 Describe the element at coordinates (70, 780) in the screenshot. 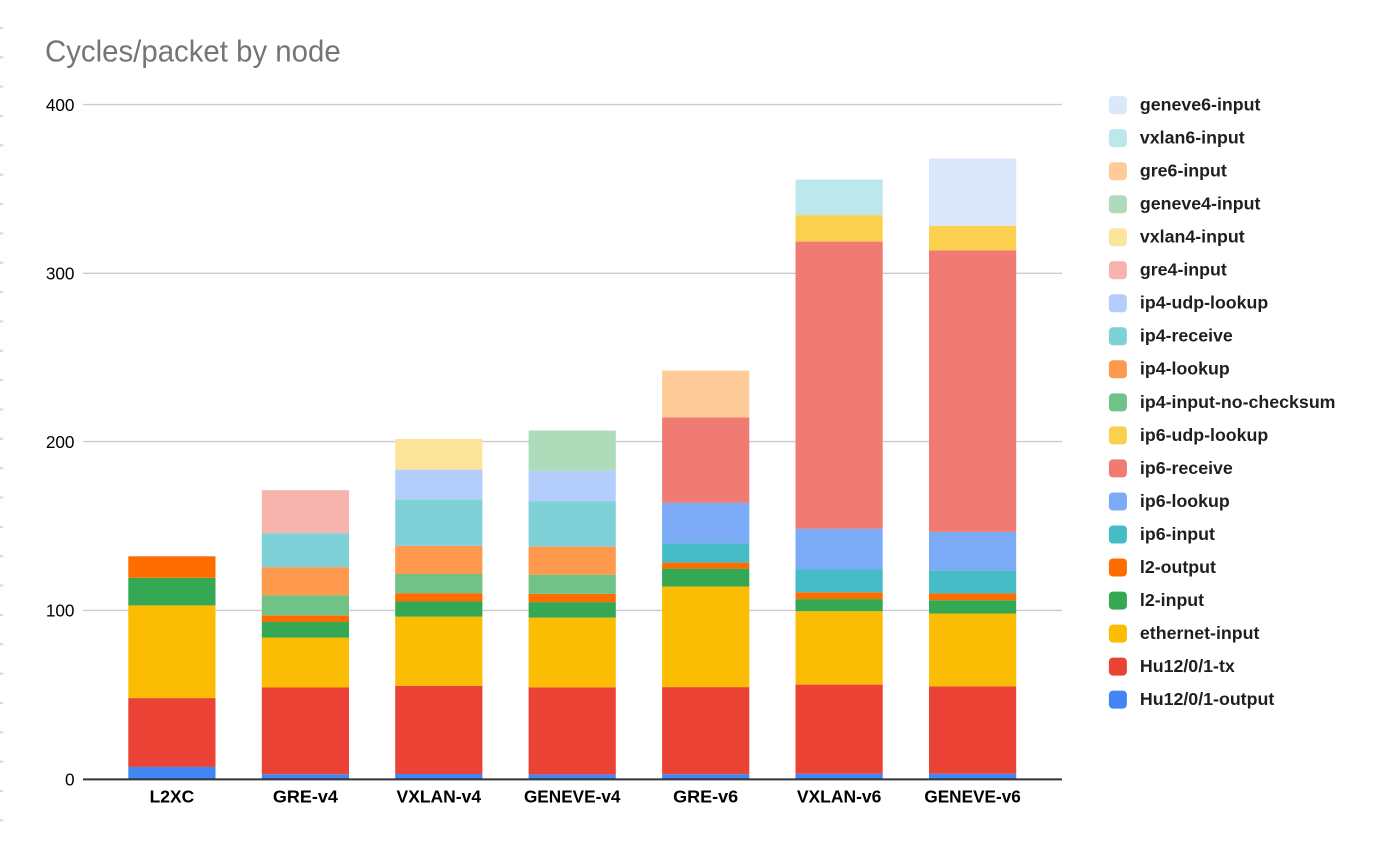

I see `svg-text: 0` at that location.